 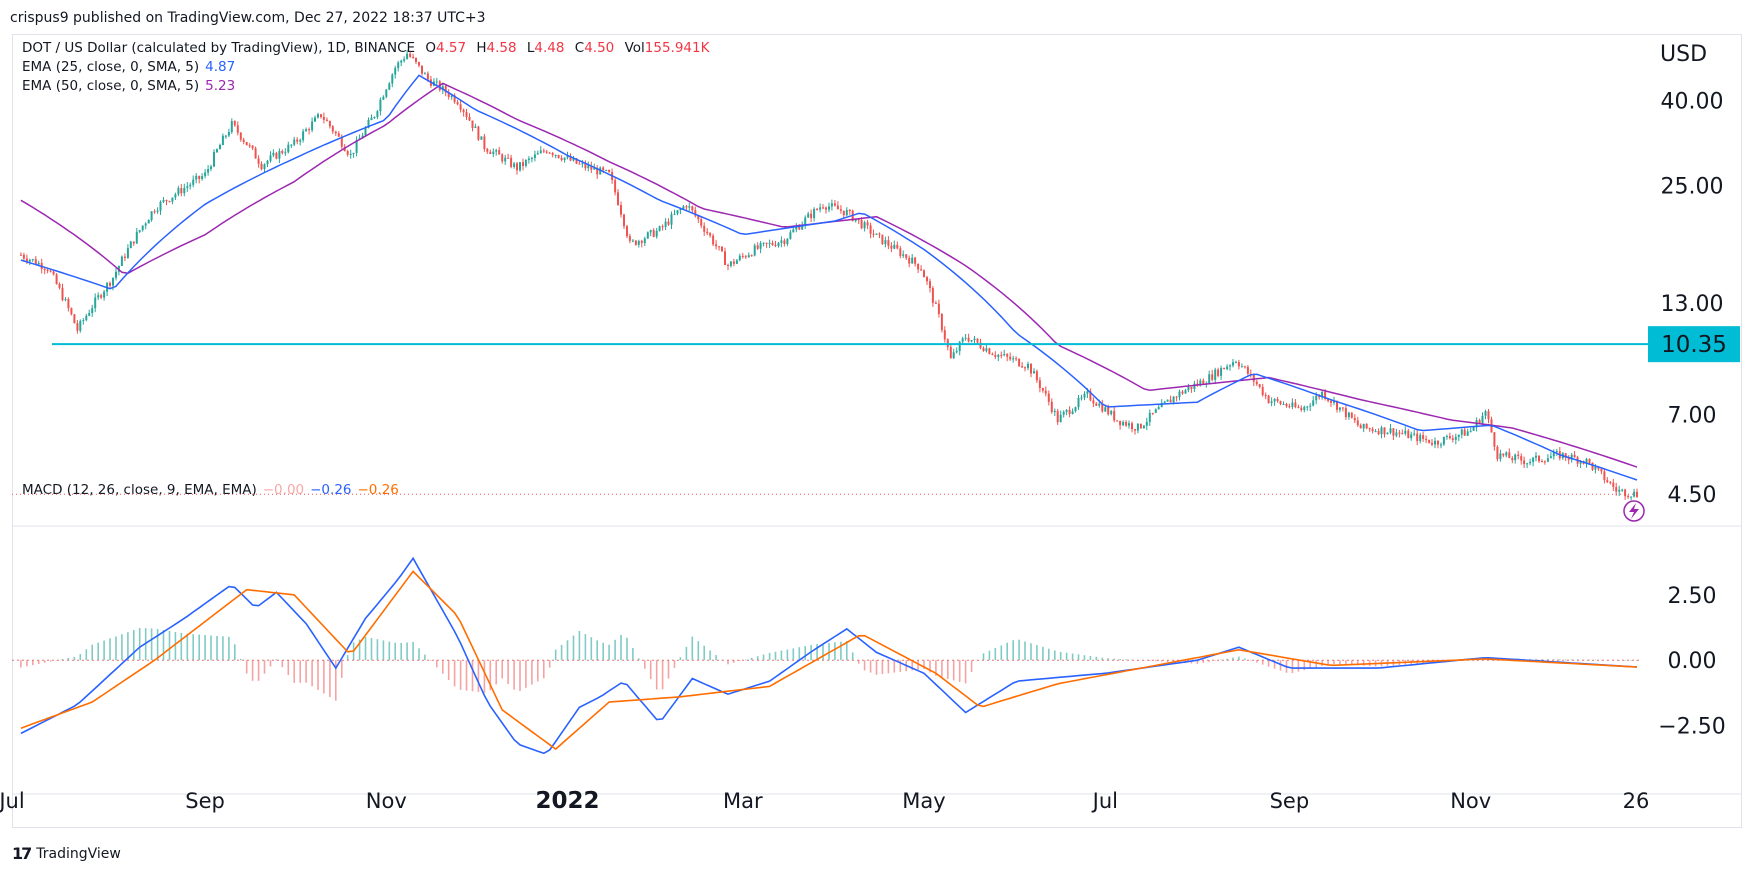 I want to click on ema25-value: 4.87, so click(x=220, y=67).